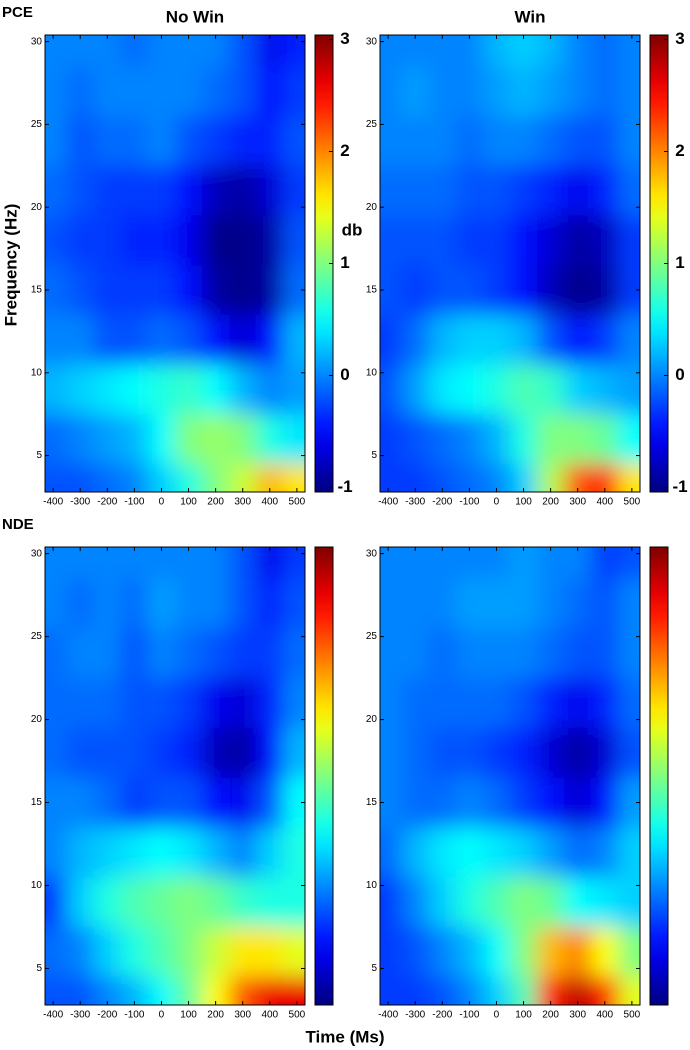 The image size is (690, 1050). What do you see at coordinates (679, 374) in the screenshot?
I see `colorbar-tick-label: 0` at bounding box center [679, 374].